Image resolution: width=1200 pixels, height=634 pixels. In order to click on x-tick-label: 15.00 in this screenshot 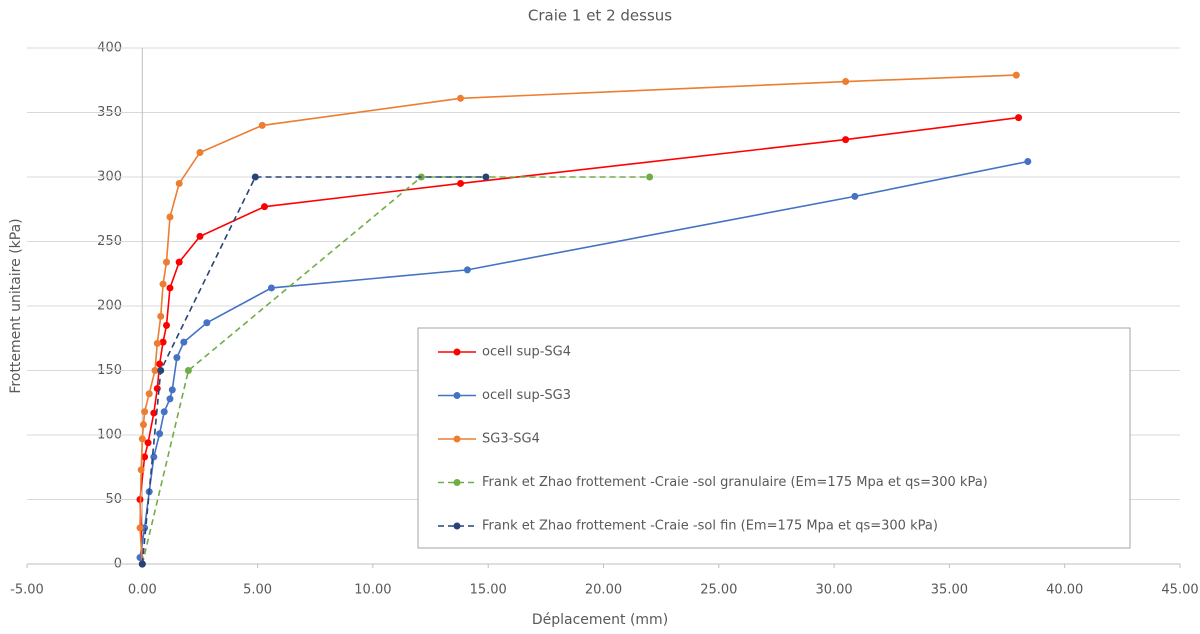, I will do `click(488, 590)`.